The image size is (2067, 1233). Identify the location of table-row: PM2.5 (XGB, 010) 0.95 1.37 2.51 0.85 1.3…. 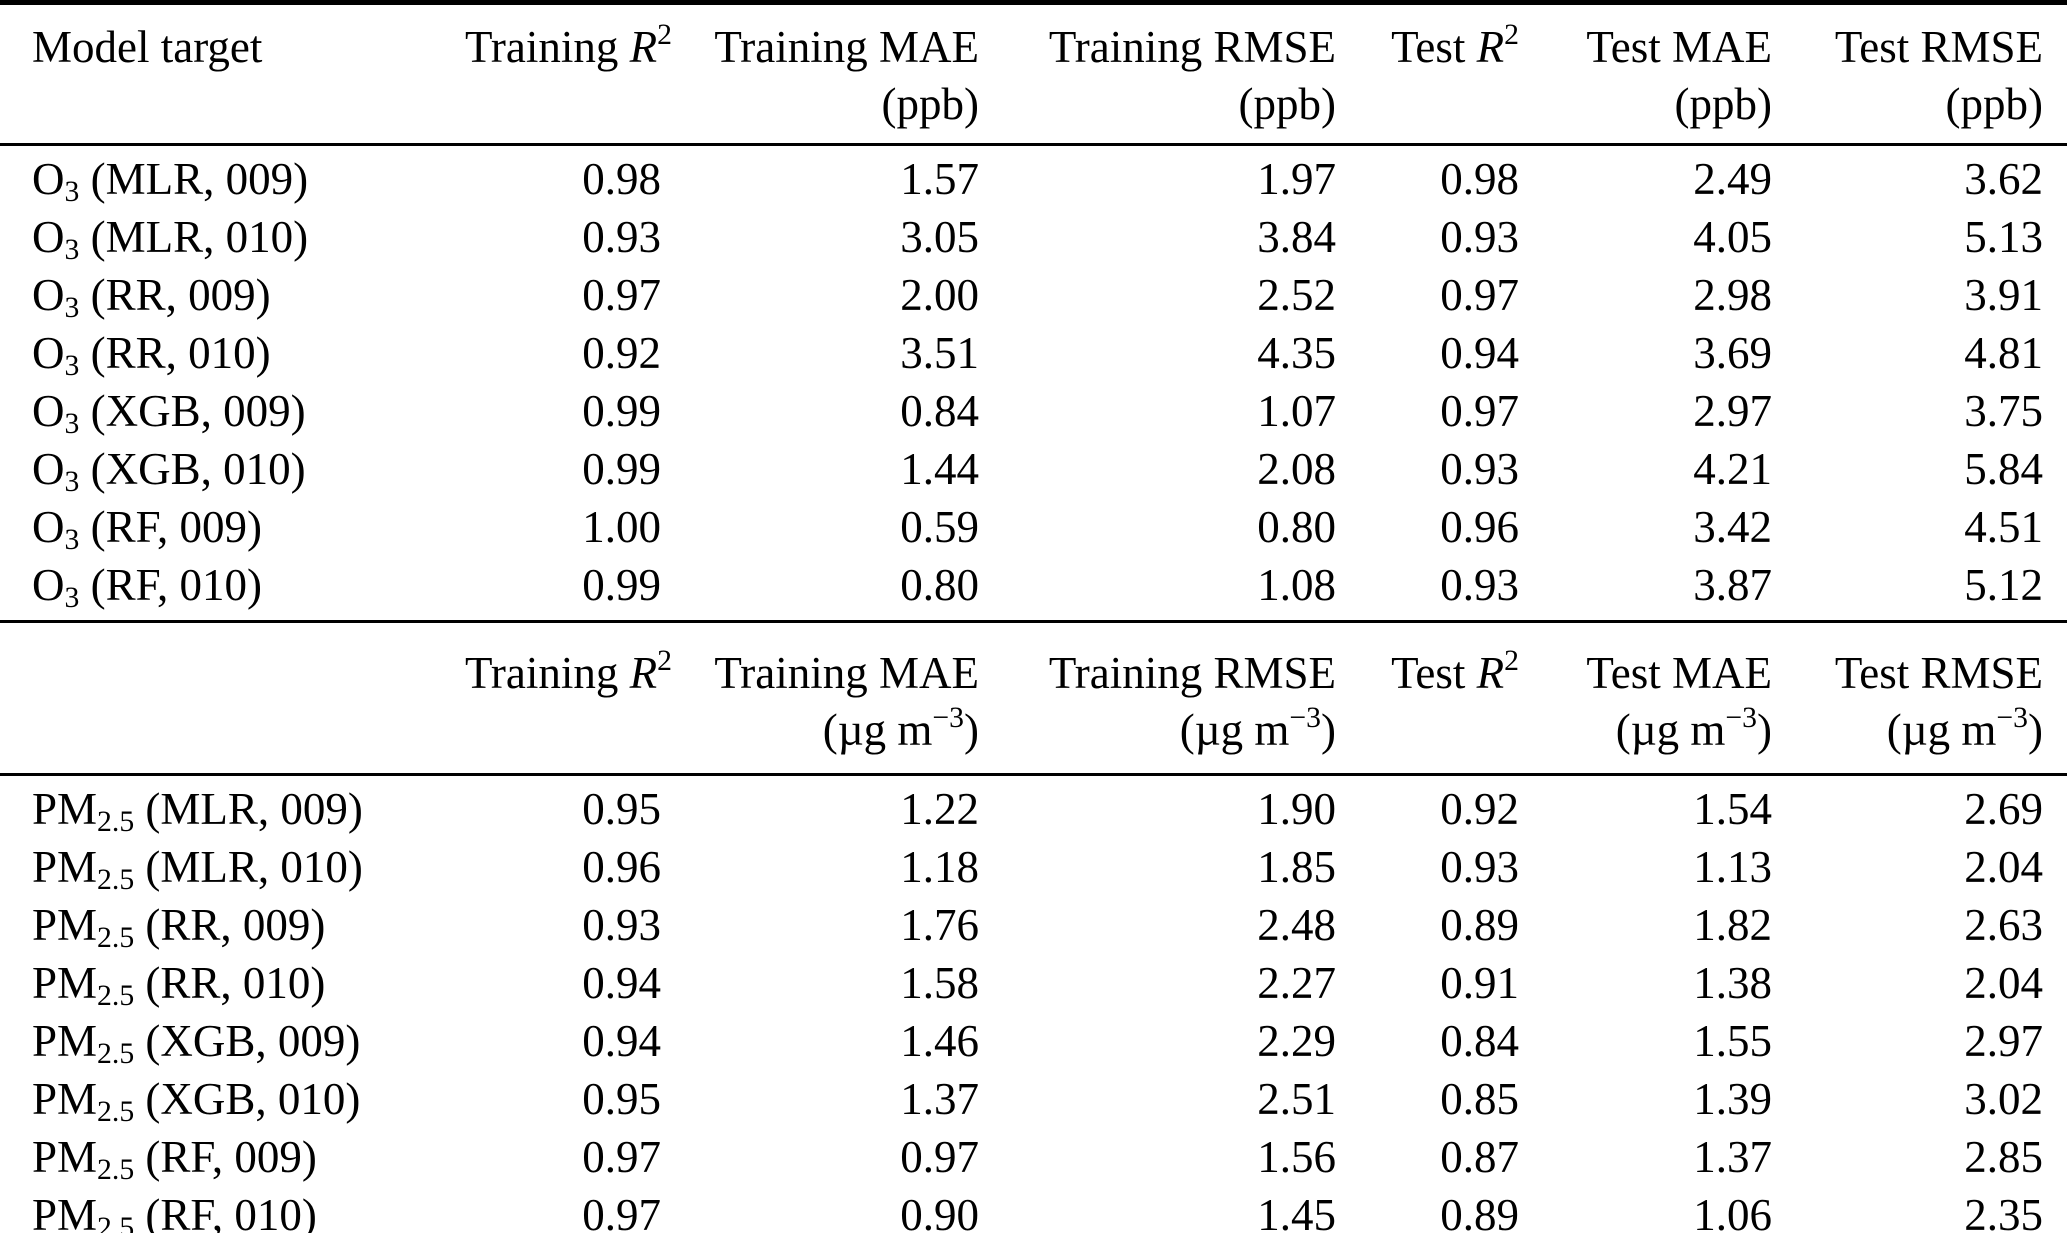
(1033, 1099).